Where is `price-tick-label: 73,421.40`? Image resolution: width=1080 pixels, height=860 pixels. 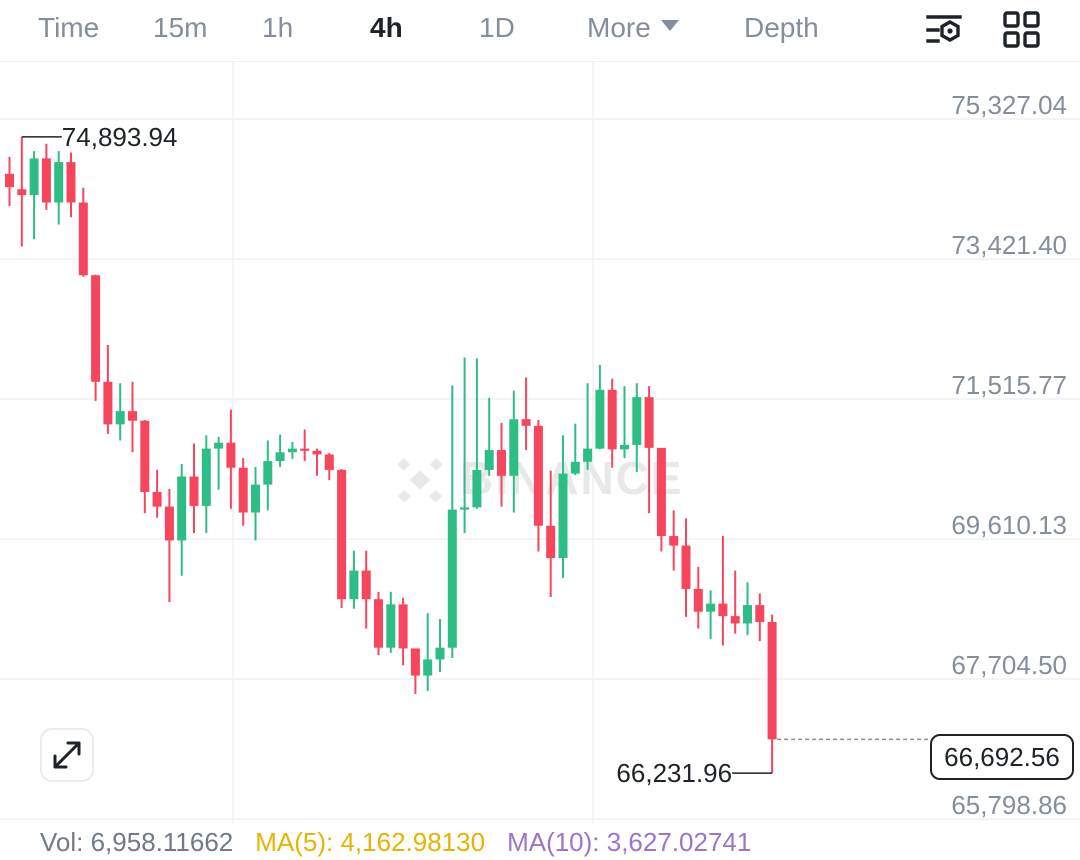
price-tick-label: 73,421.40 is located at coordinates (1009, 245).